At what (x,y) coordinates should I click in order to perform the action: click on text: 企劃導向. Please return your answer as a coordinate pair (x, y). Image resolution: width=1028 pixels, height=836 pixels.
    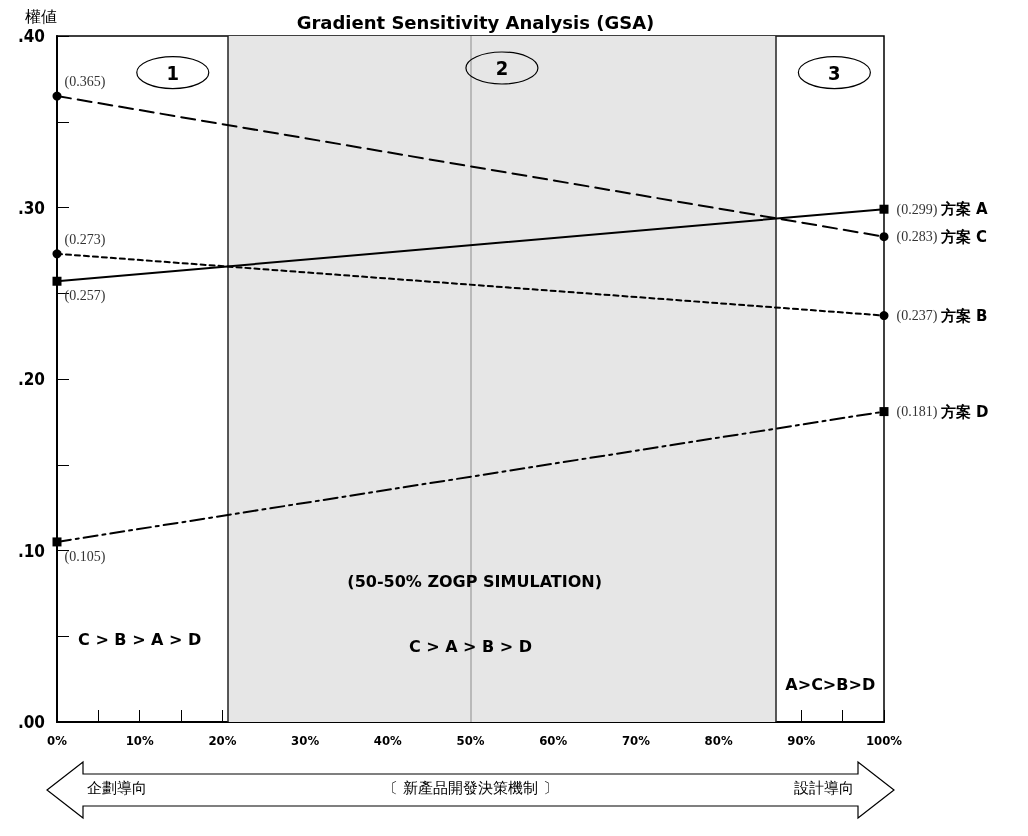
    Looking at the image, I should click on (117, 788).